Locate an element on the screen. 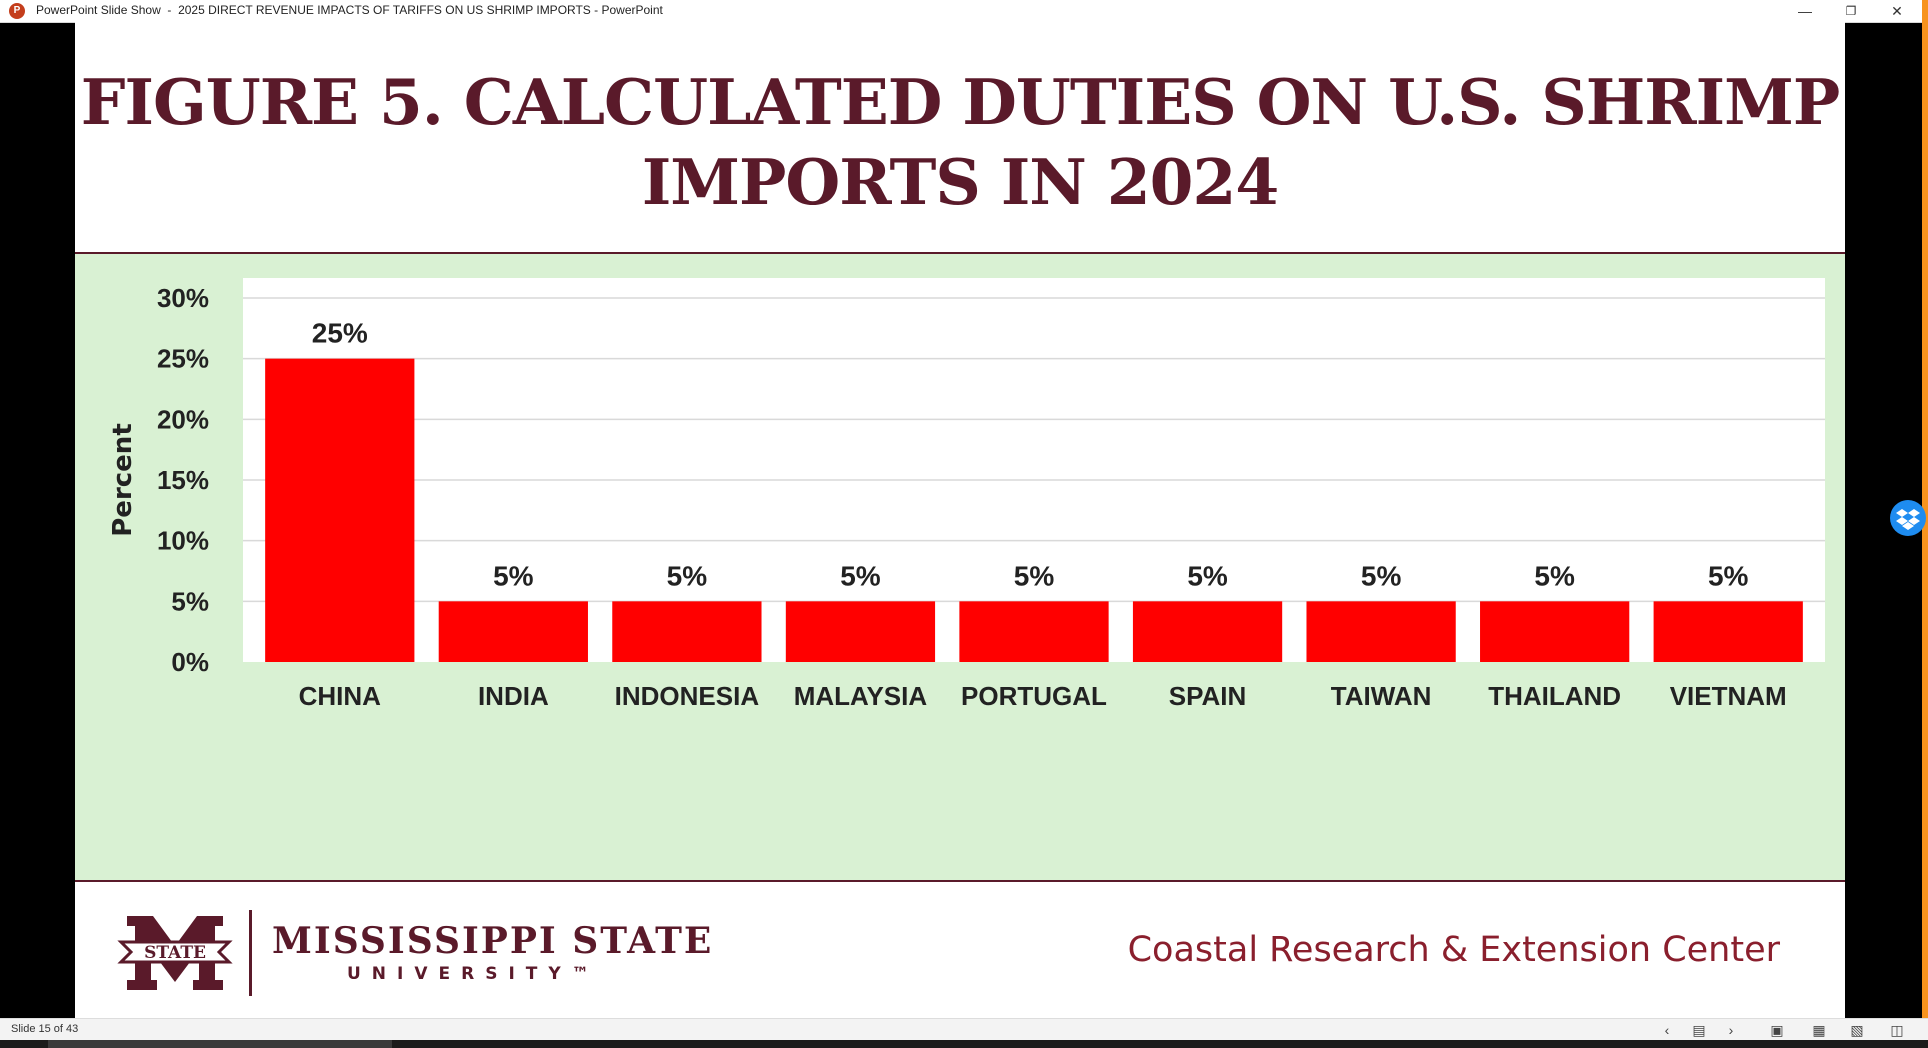  minimize-button: — is located at coordinates (1805, 11).